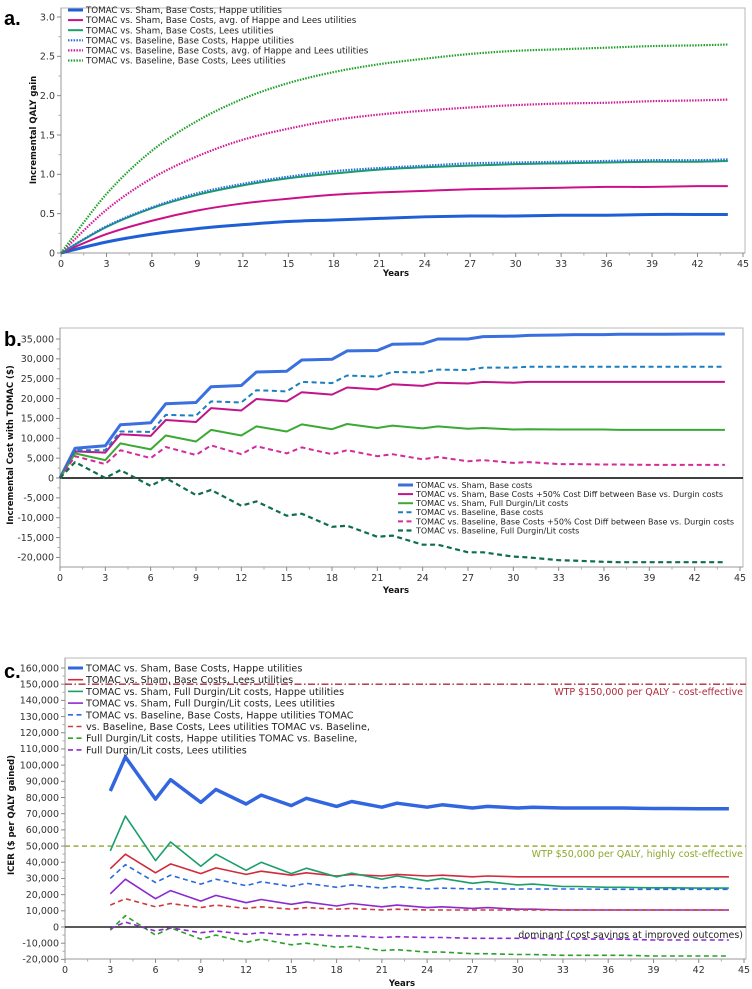 The width and height of the screenshot is (752, 989). I want to click on y-tick-label: -10,000, so click(35, 518).